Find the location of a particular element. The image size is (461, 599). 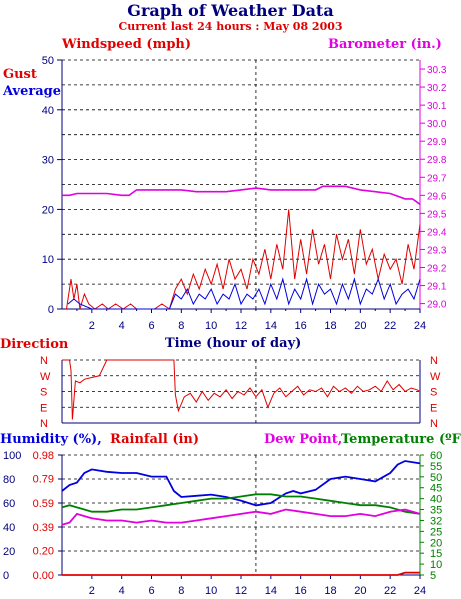

barometer-y-tick-label: 29.1 is located at coordinates (437, 287).